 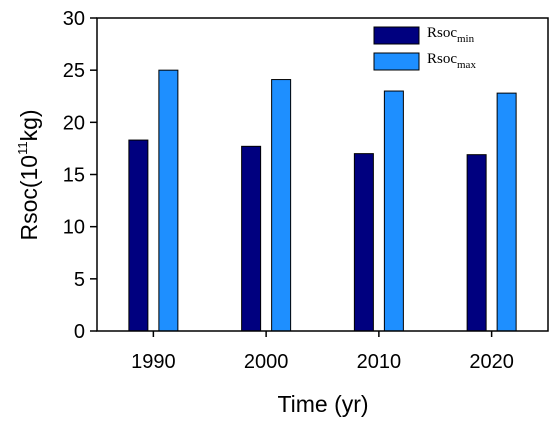 What do you see at coordinates (74, 71) in the screenshot?
I see `y-tick-label: 25` at bounding box center [74, 71].